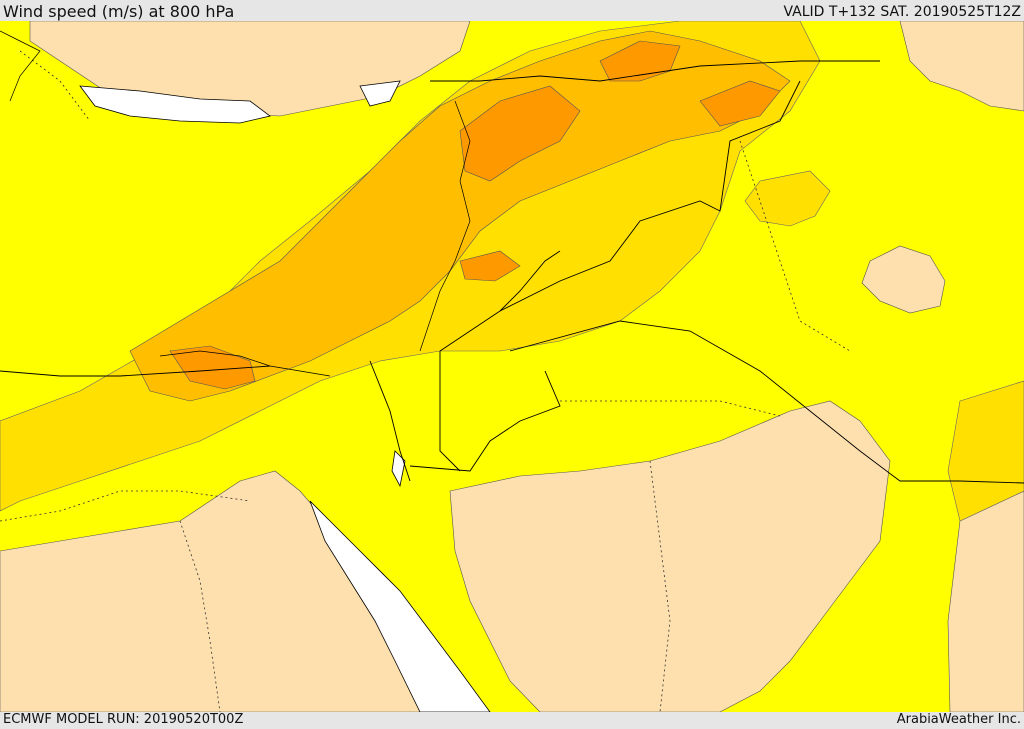 The width and height of the screenshot is (1024, 729). Describe the element at coordinates (119, 11) in the screenshot. I see `map-title: Wind speed (m/s) at 800 hPa` at that location.